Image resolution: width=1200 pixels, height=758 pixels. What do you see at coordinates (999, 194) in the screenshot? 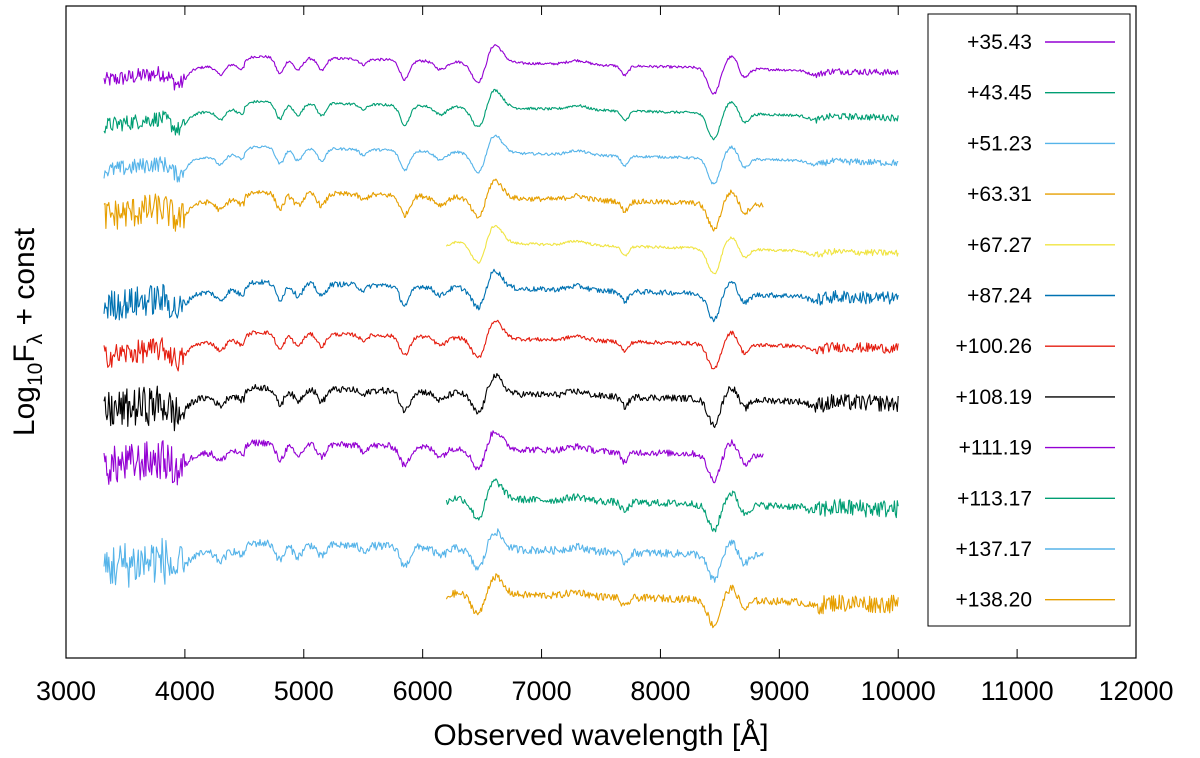
I see `legend-label: +63.31` at bounding box center [999, 194].